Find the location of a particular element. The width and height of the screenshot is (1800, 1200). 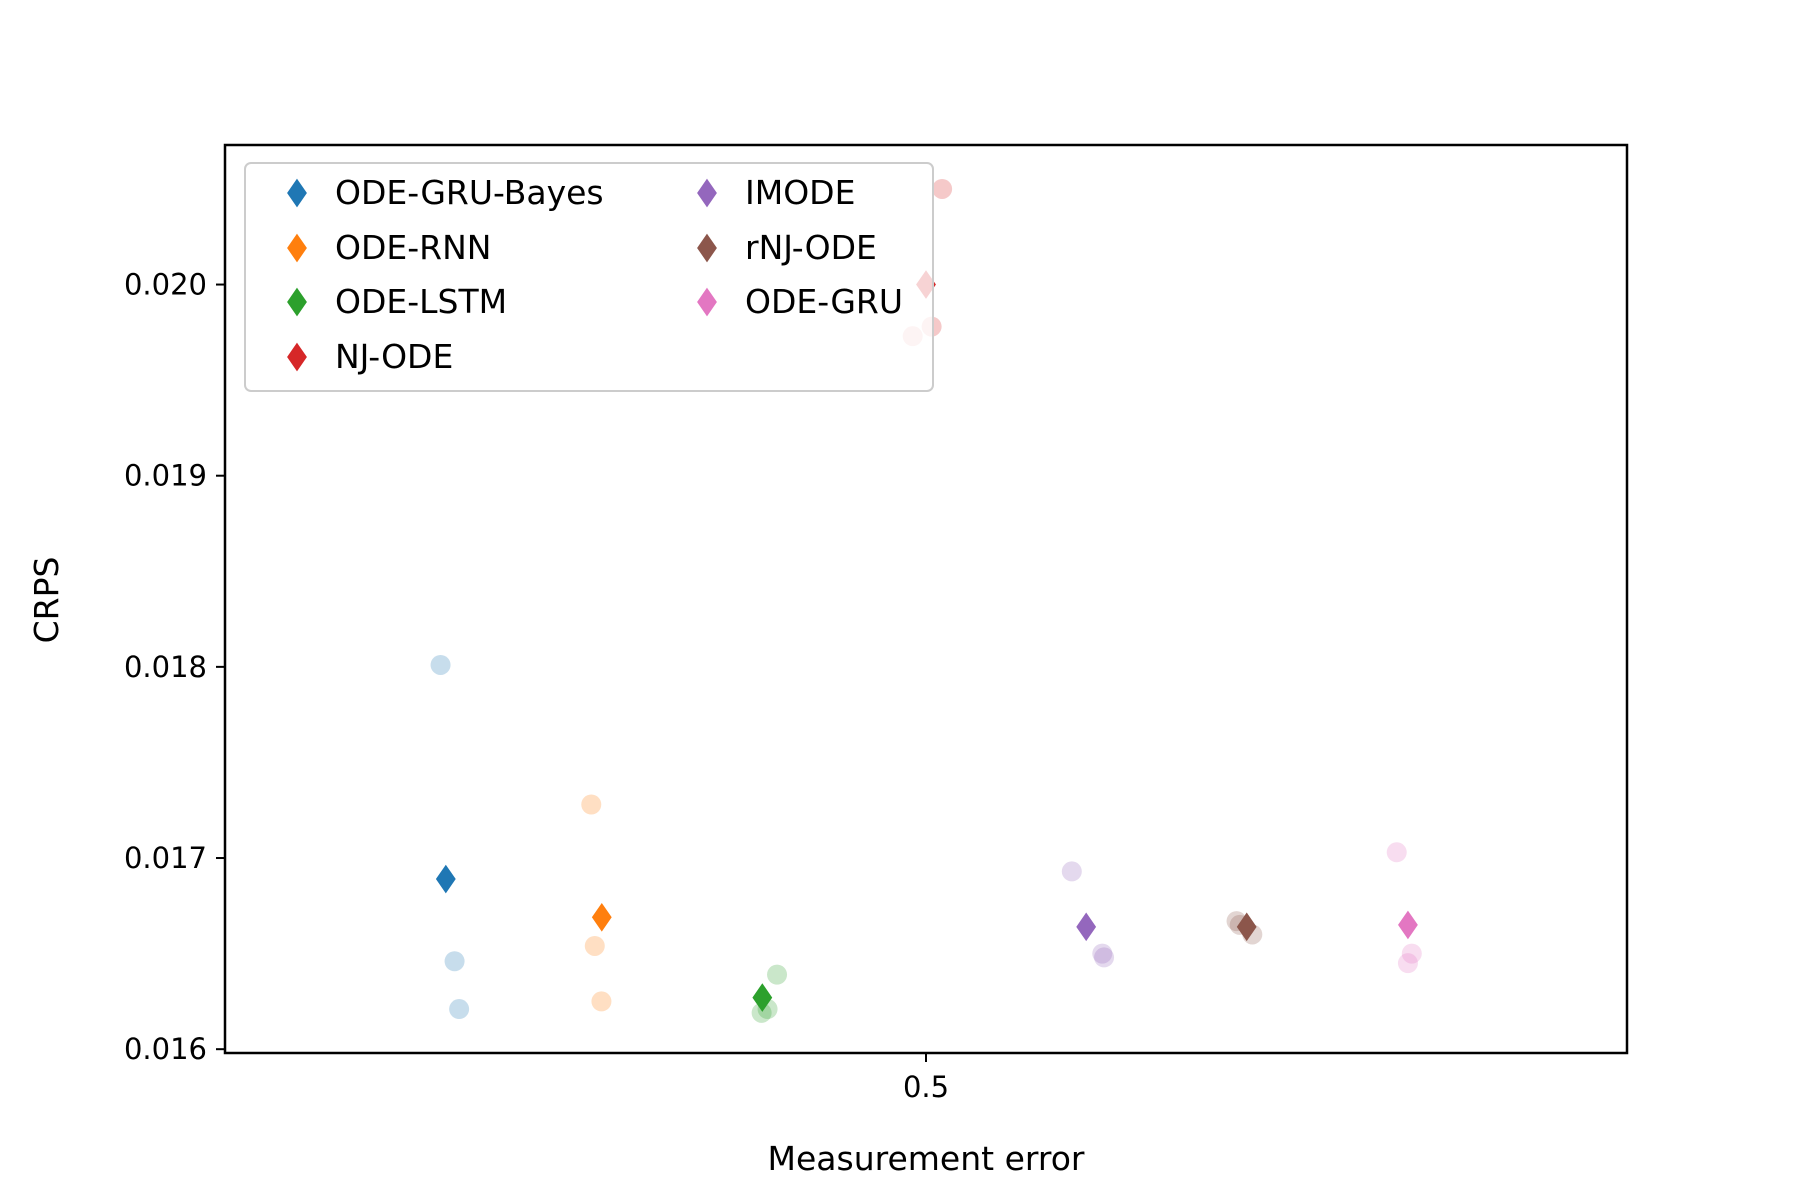

legend-marker-nj-ode is located at coordinates (297, 357).